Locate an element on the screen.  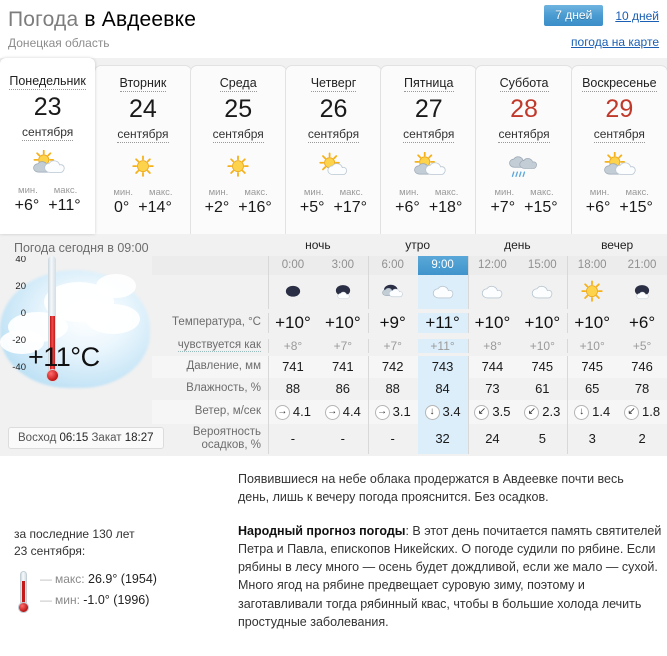
pressure-row-label: Давление, мм is located at coordinates (223, 366).